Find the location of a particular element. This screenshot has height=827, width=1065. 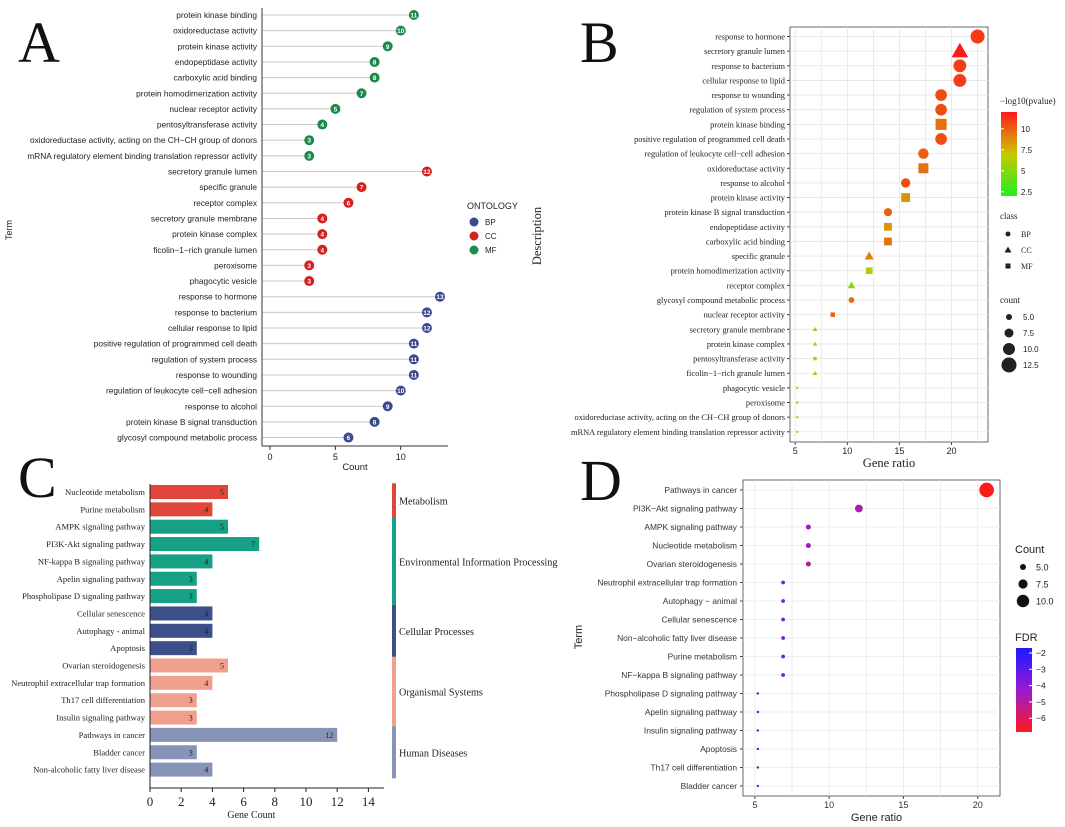

pathway-label: PI3K-Akt signaling pathway is located at coordinates (96, 544).